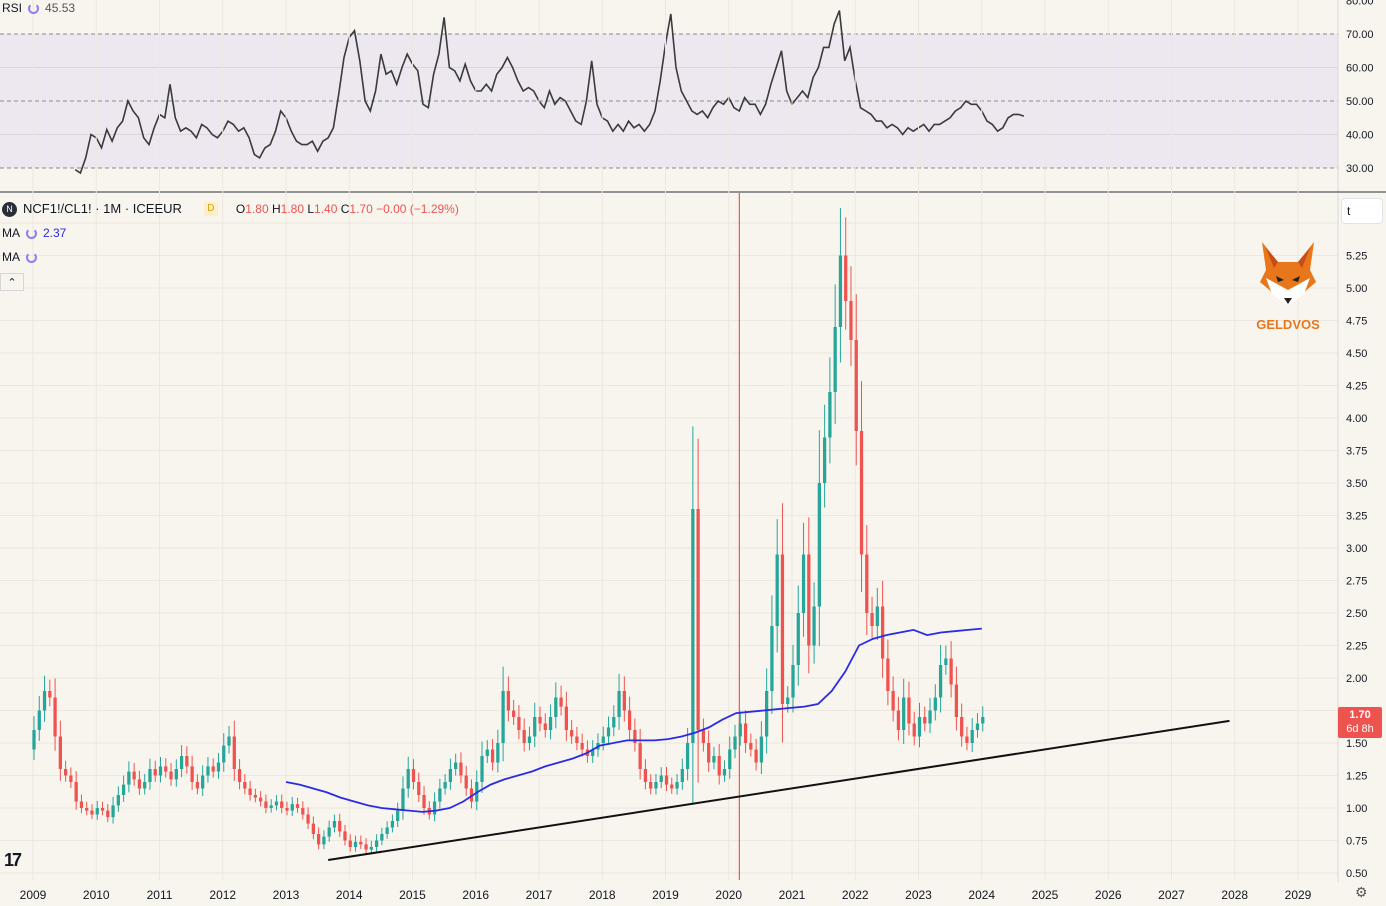 This screenshot has width=1386, height=906. What do you see at coordinates (1356, 484) in the screenshot?
I see `price-tick-label: 3.50` at bounding box center [1356, 484].